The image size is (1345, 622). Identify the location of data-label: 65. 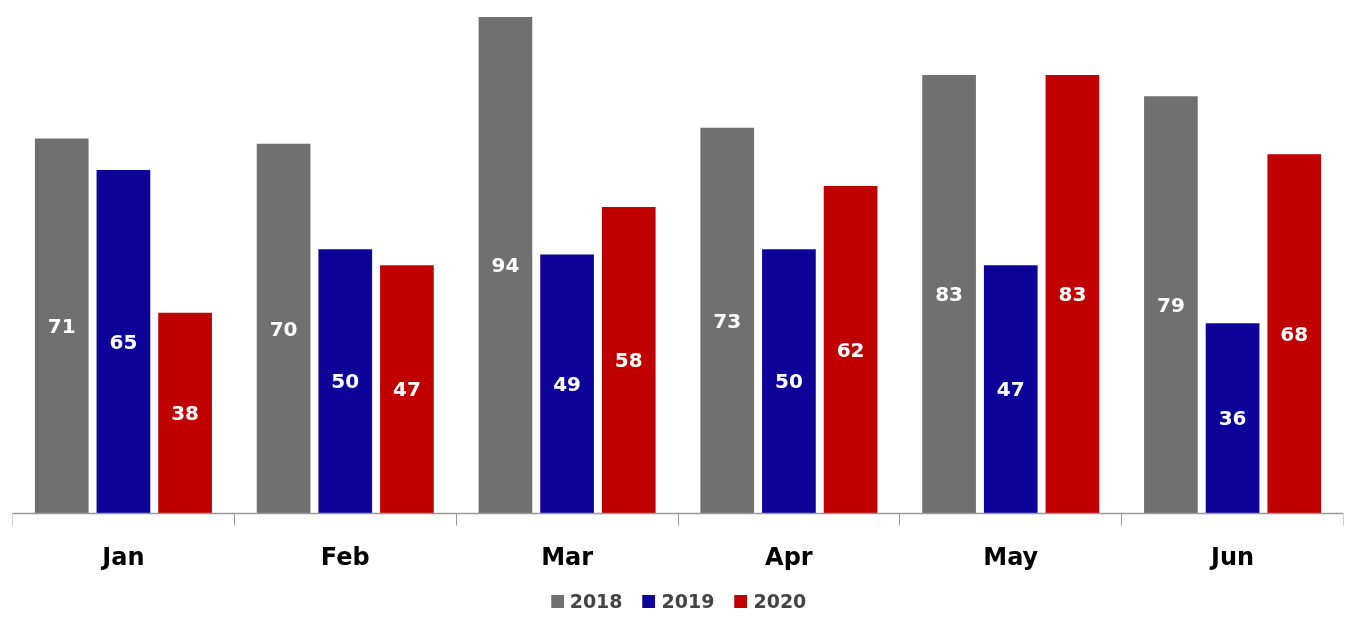
(123, 341).